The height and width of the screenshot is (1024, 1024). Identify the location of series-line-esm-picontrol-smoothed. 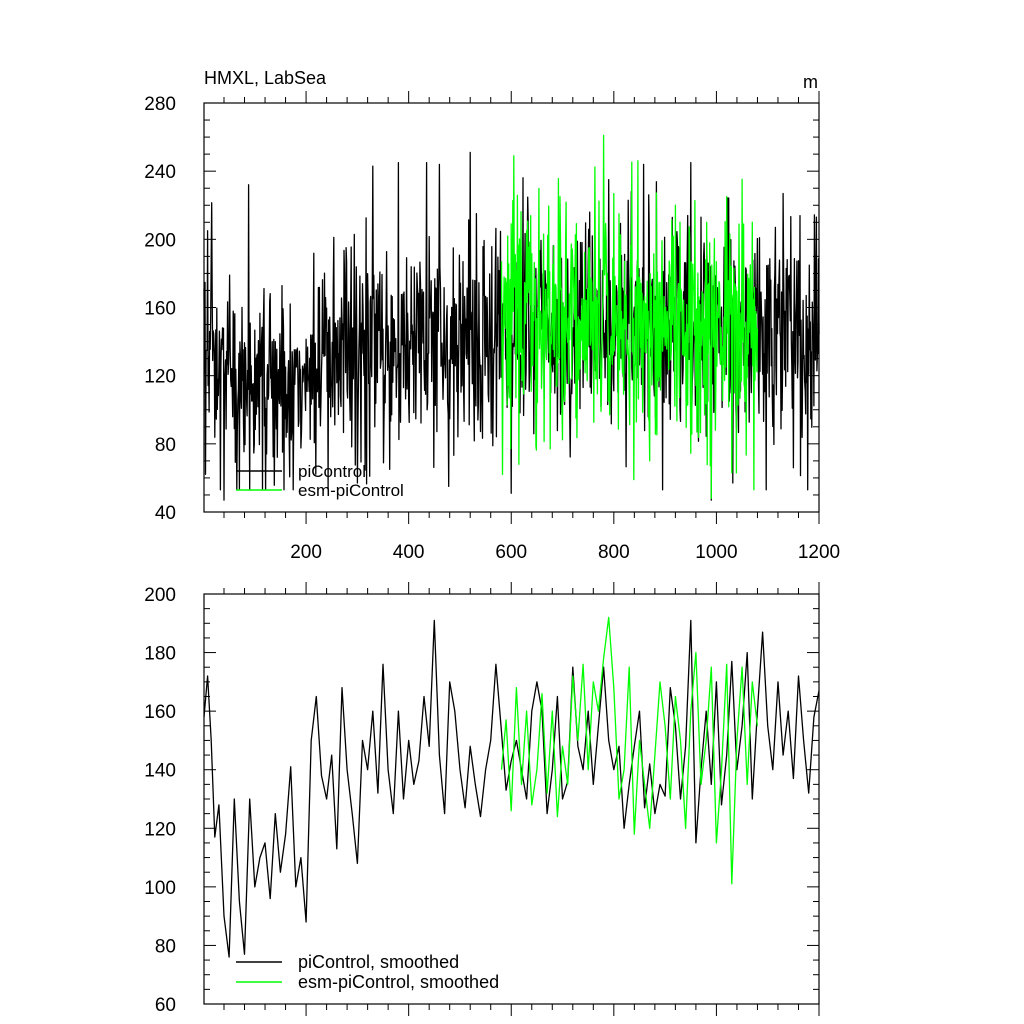
(629, 750).